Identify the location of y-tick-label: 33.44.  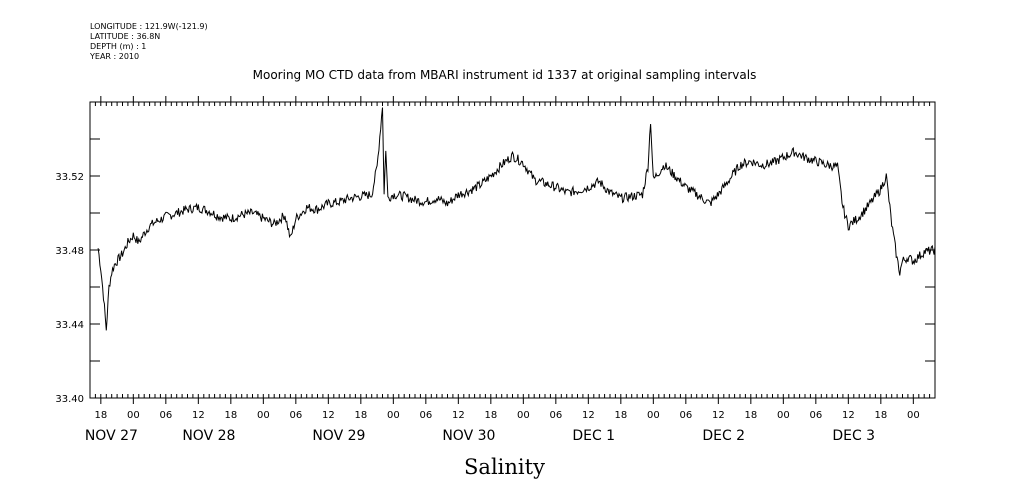
(69, 325).